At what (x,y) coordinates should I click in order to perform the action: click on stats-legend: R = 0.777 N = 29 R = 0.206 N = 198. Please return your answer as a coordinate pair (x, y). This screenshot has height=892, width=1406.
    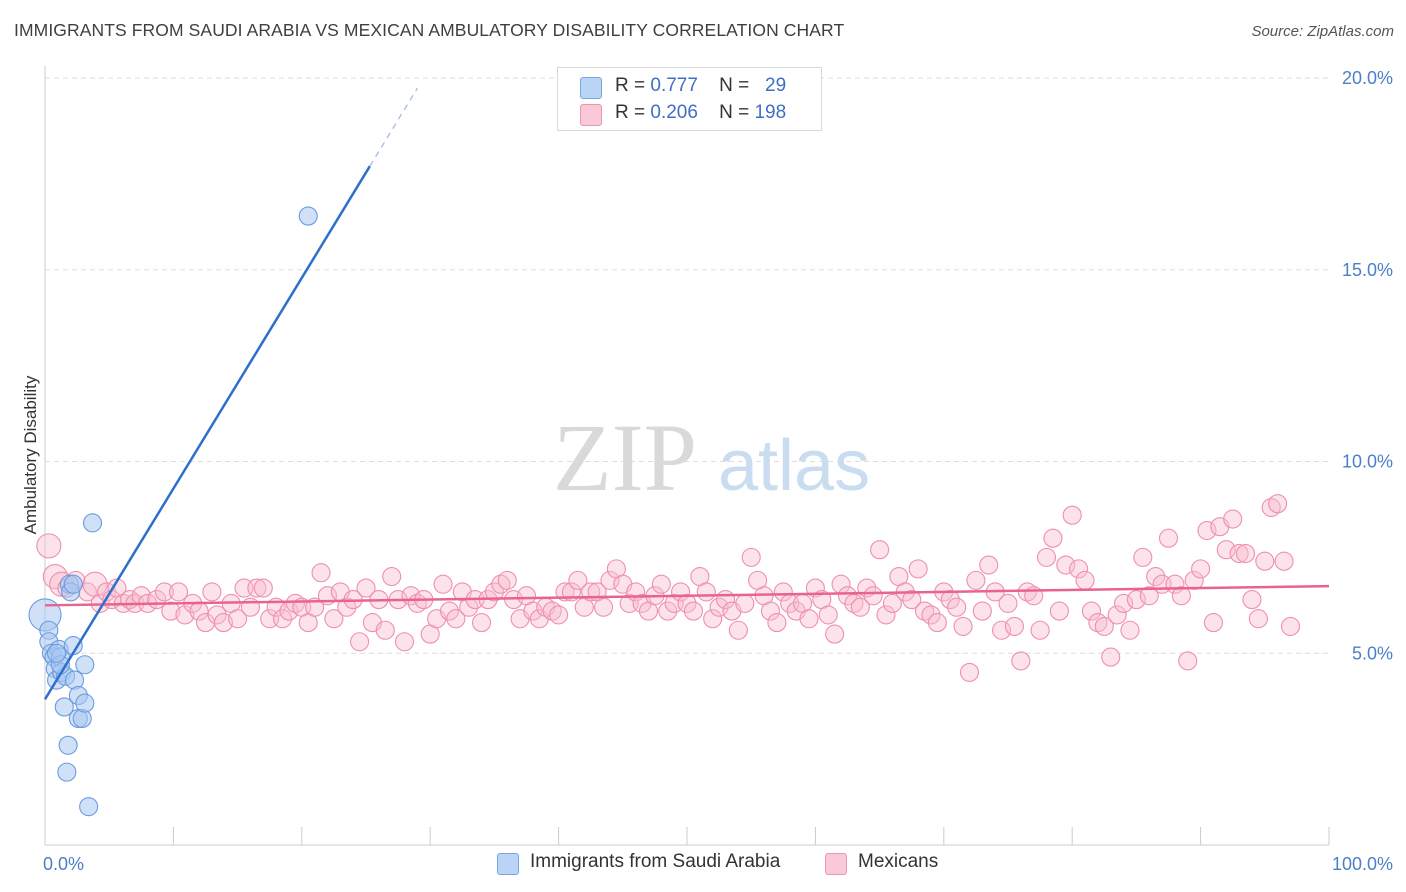
    Looking at the image, I should click on (689, 99).